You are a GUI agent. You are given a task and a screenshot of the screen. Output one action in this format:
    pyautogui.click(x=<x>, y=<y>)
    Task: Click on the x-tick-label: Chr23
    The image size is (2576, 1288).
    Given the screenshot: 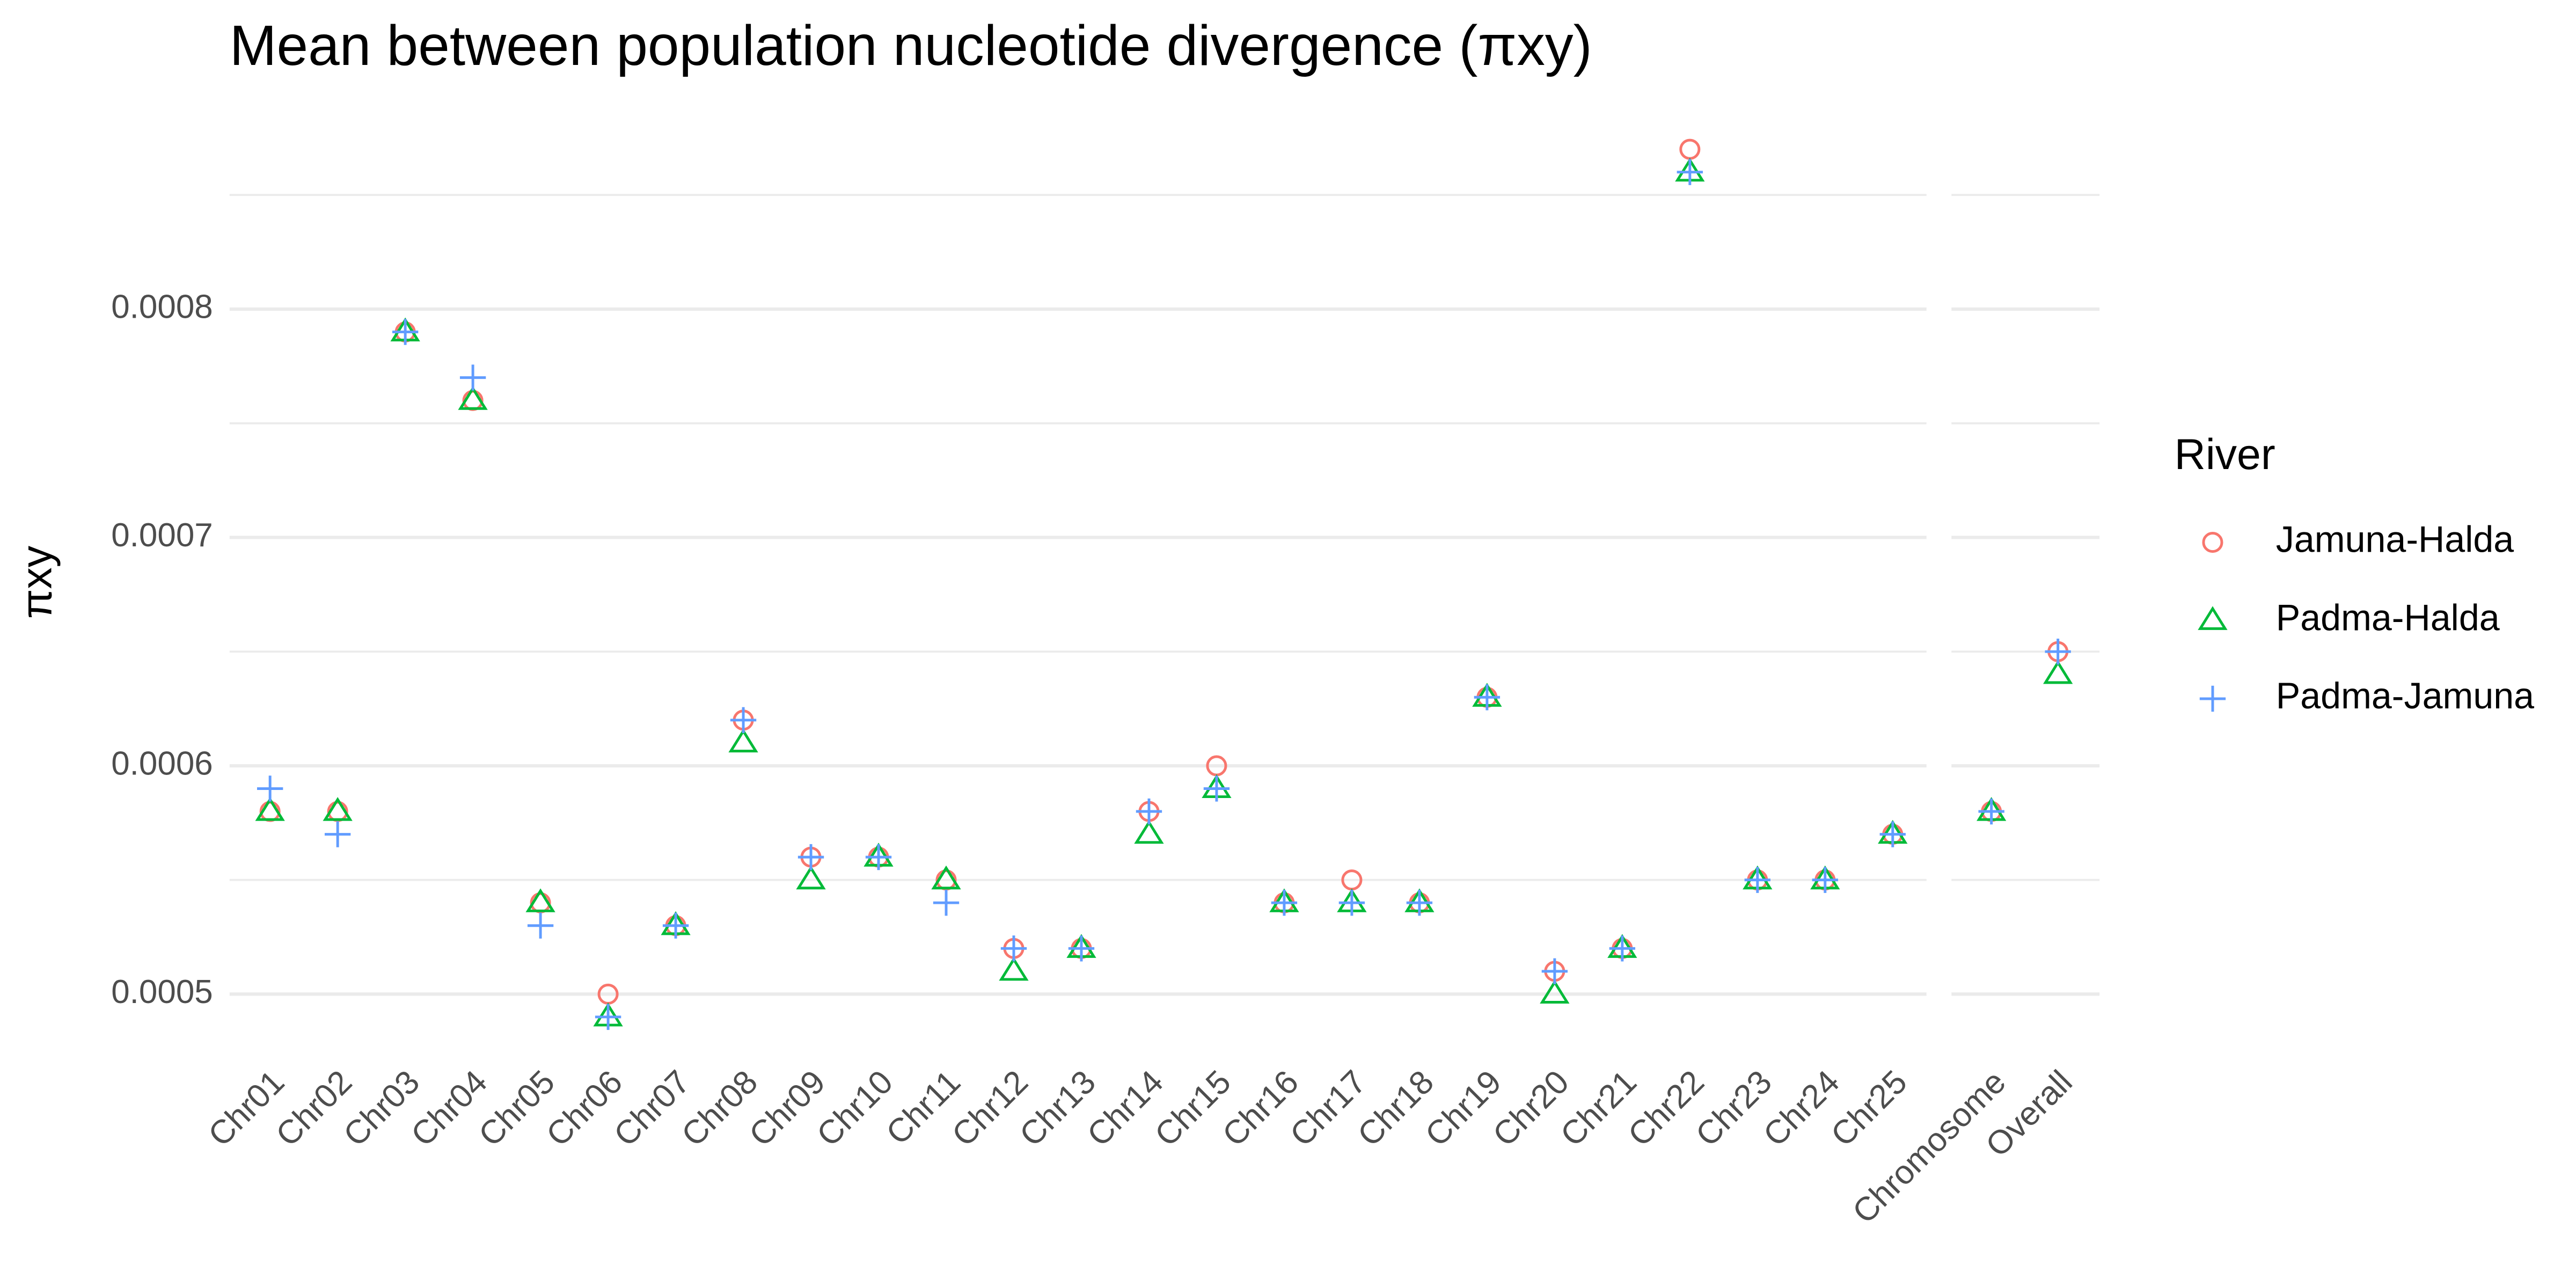 What is the action you would take?
    pyautogui.click(x=1734, y=1108)
    